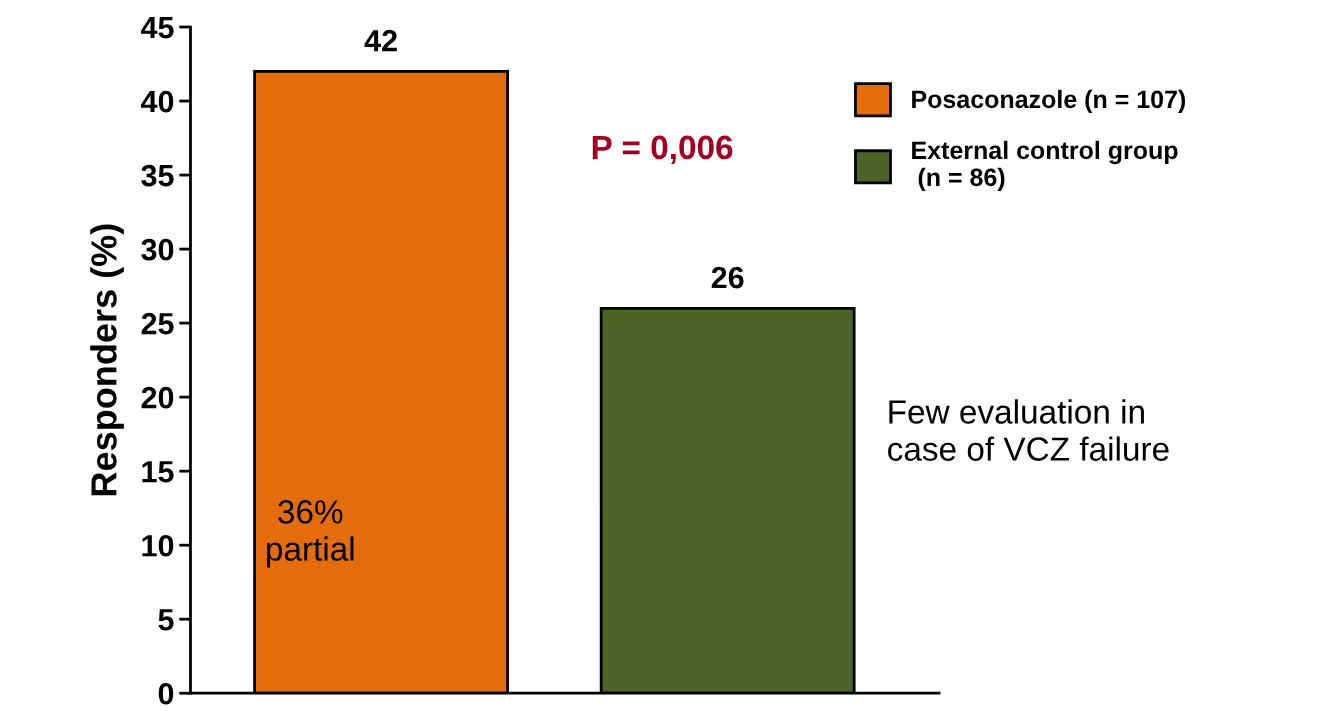  Describe the element at coordinates (157, 323) in the screenshot. I see `y-tick-label: 25` at that location.